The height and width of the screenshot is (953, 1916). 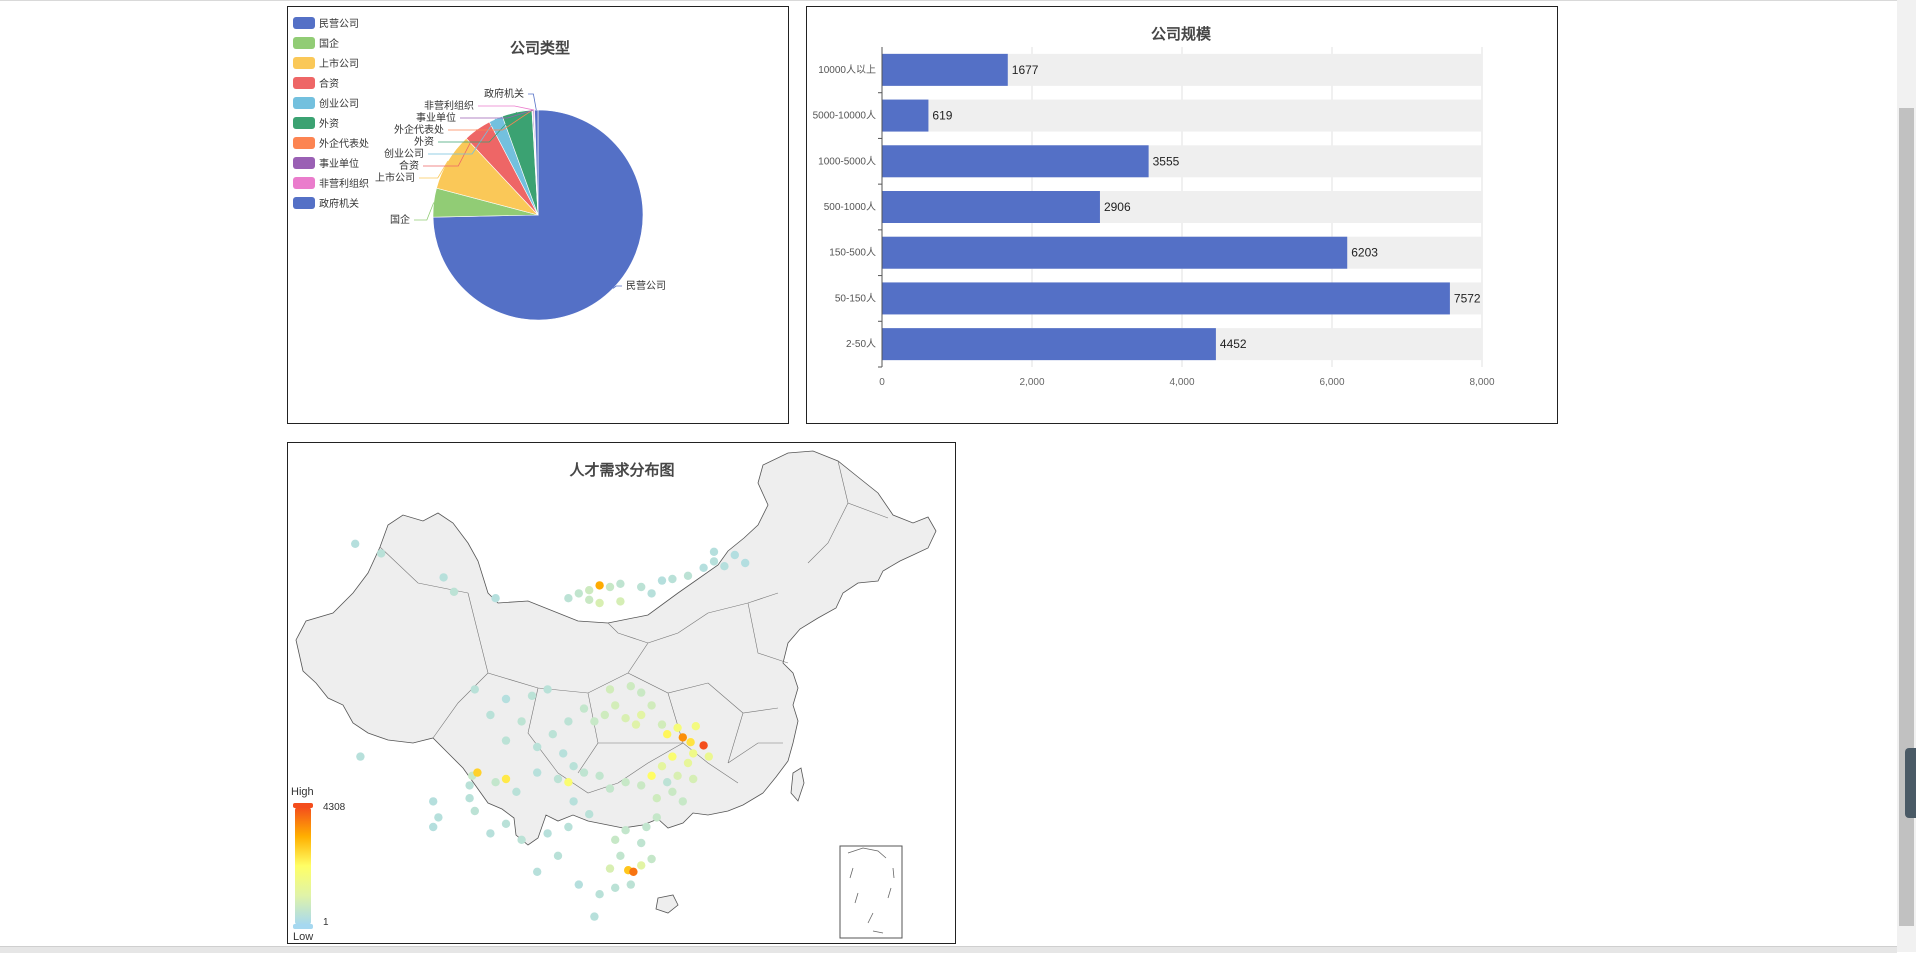 I want to click on pie-legend-item: 事业单位, so click(x=326, y=163).